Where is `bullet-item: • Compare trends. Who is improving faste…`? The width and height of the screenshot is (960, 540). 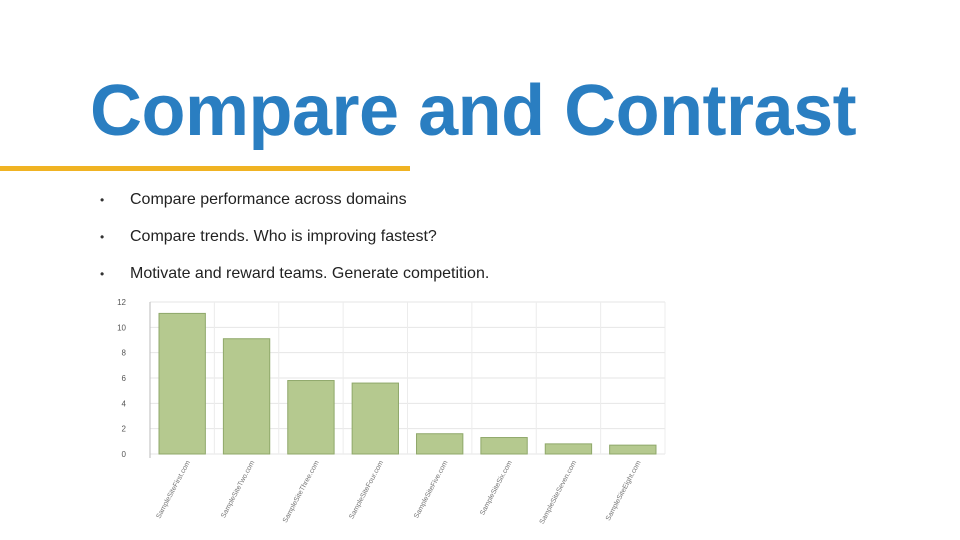
bullet-item: • Compare trends. Who is improving faste… is located at coordinates (294, 237).